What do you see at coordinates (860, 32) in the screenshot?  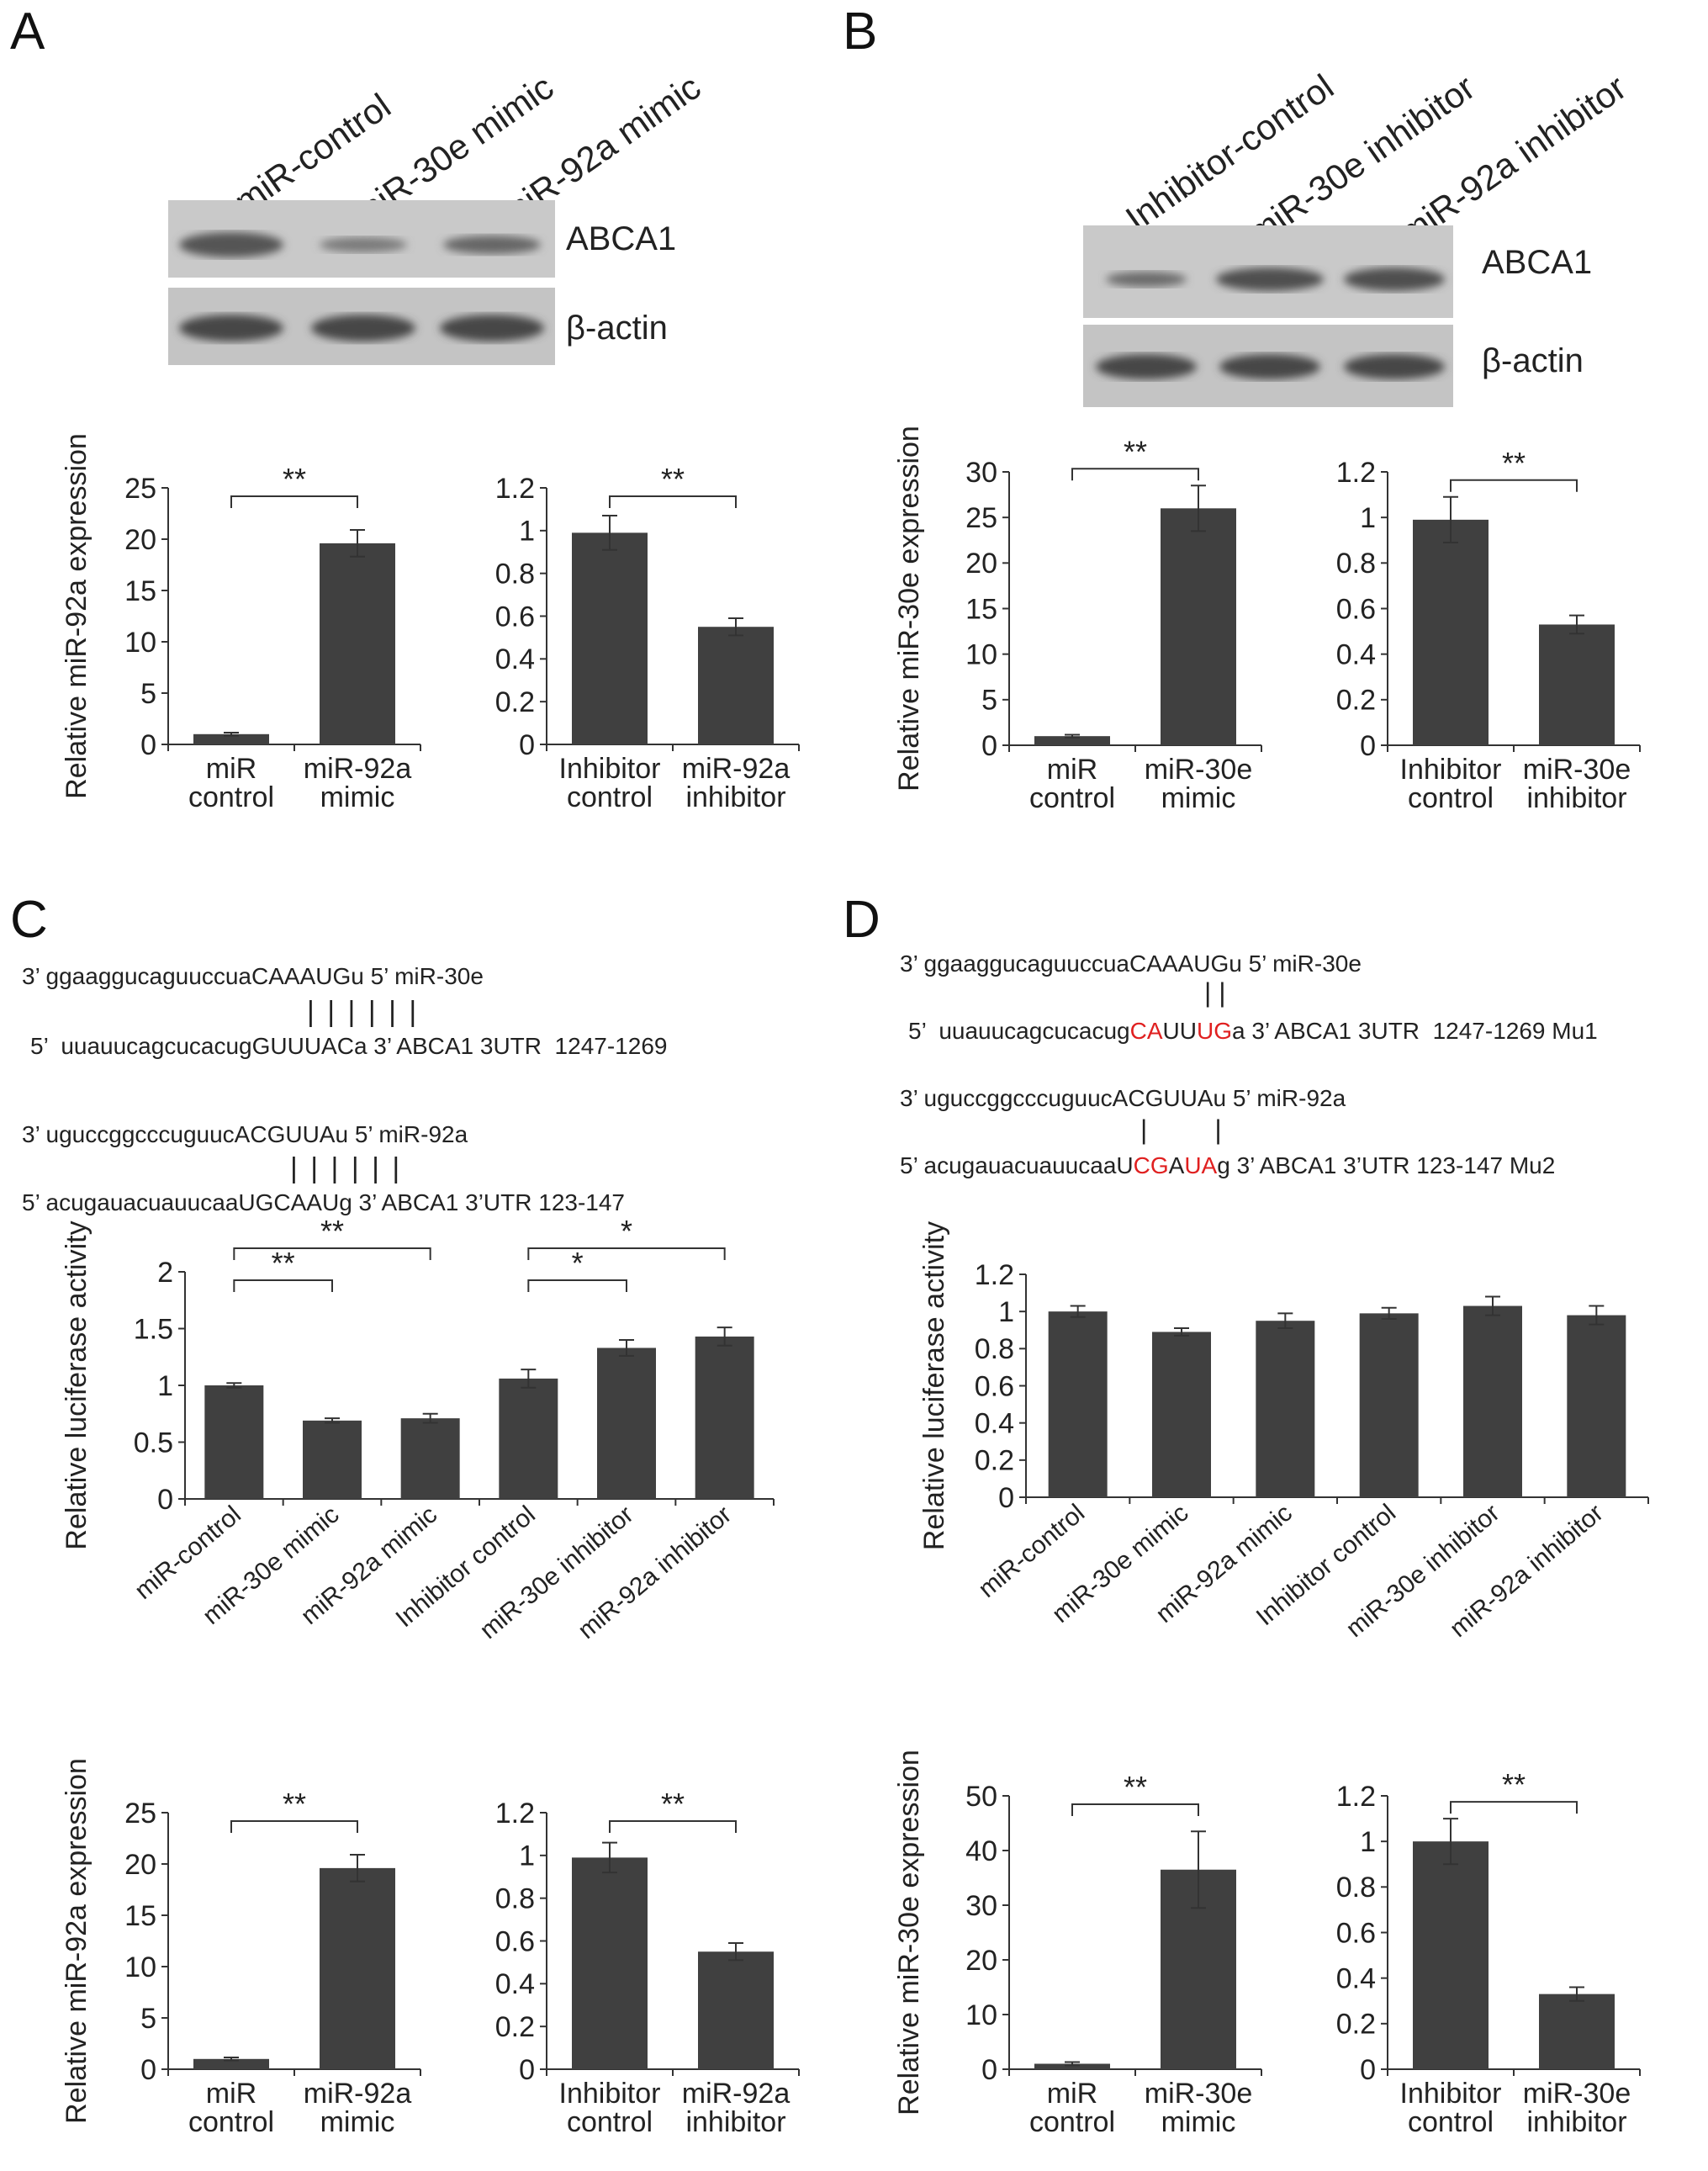 I see `panel-letter-b: B` at bounding box center [860, 32].